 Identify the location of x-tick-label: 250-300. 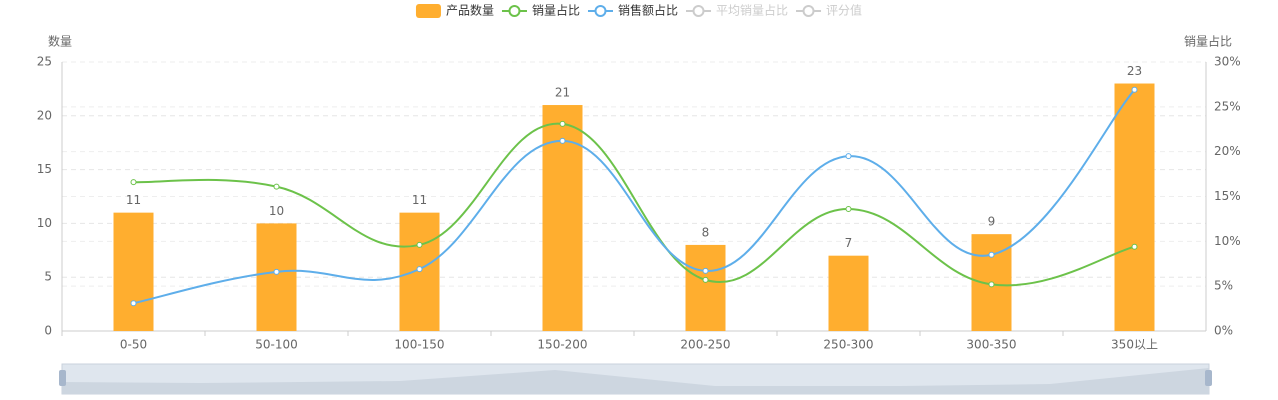
(848, 345).